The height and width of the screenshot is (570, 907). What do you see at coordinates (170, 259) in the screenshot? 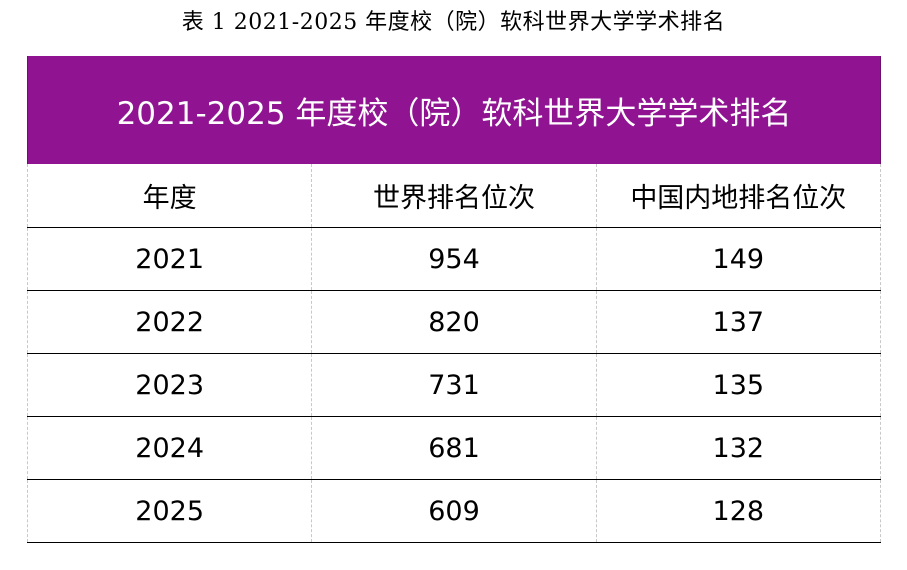
I see `year-cell: 2021` at bounding box center [170, 259].